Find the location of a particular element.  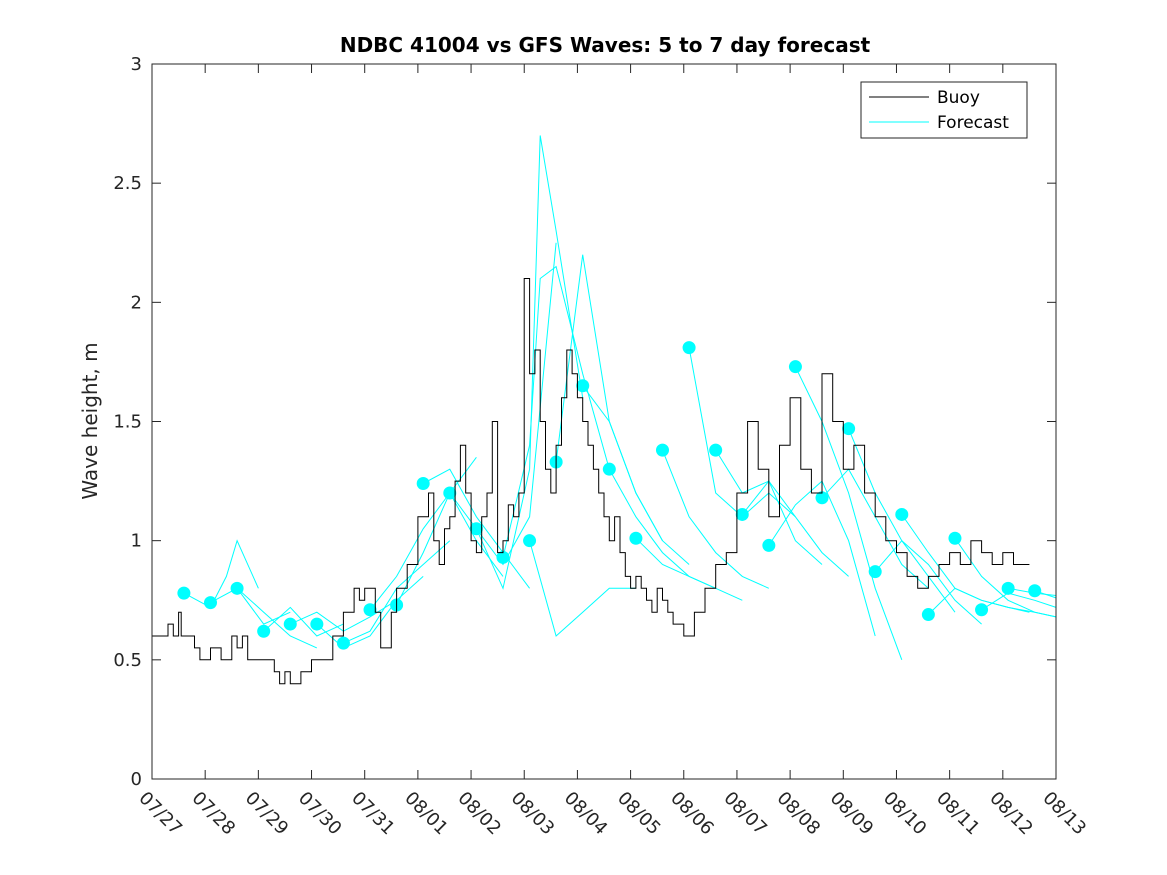

x-tick-label: 08/03 is located at coordinates (533, 814).